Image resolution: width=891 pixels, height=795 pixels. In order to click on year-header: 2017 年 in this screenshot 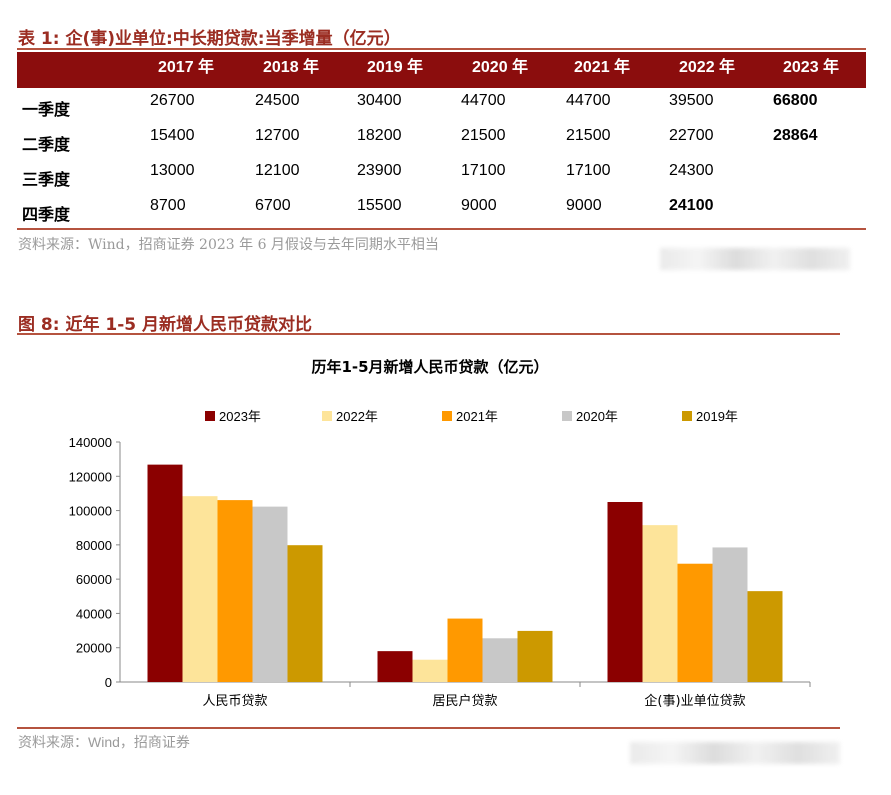, I will do `click(186, 67)`.